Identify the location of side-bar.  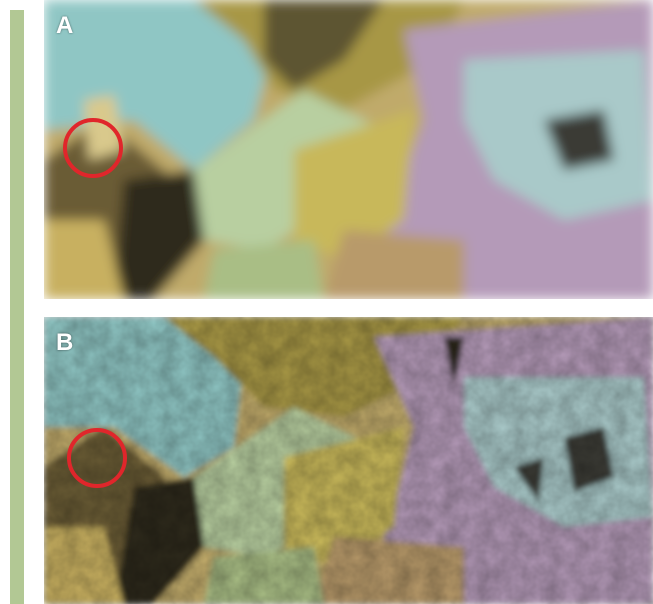
(17, 307).